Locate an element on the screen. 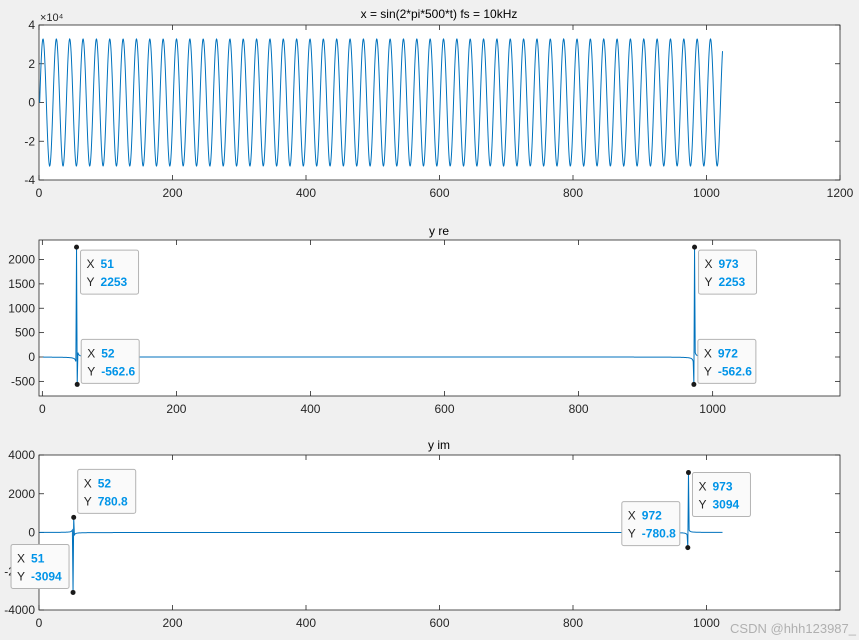  x-tick-label: 1200 is located at coordinates (840, 193).